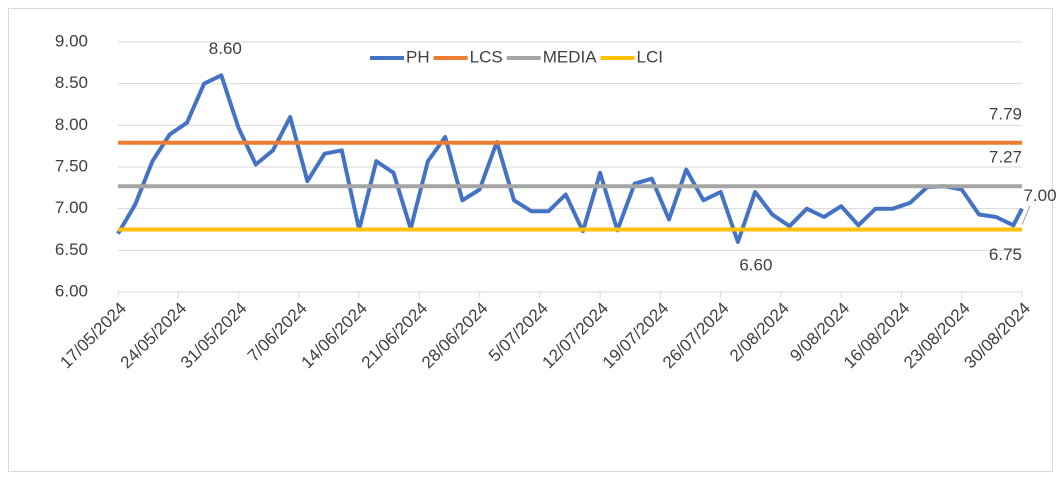 The height and width of the screenshot is (480, 1062). What do you see at coordinates (1005, 113) in the screenshot?
I see `data-label: 7.79` at bounding box center [1005, 113].